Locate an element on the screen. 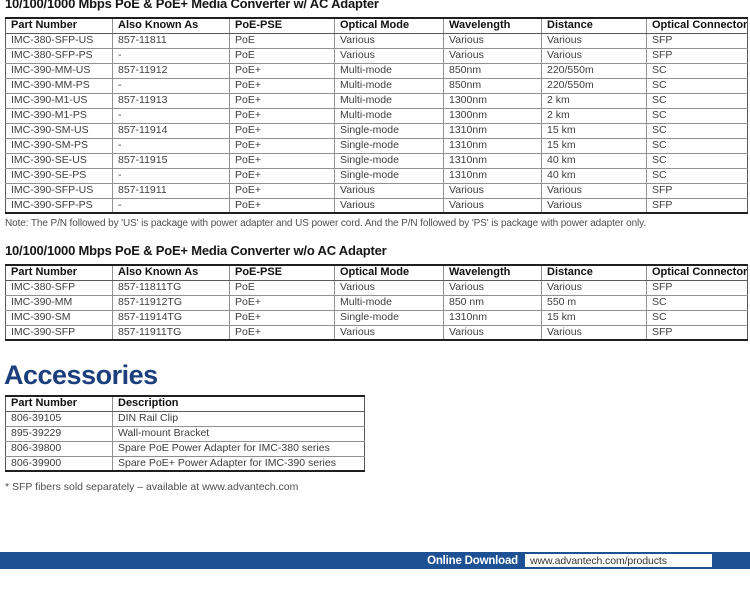 Image resolution: width=750 pixels, height=591 pixels. table-cell: 220/550m is located at coordinates (594, 85).